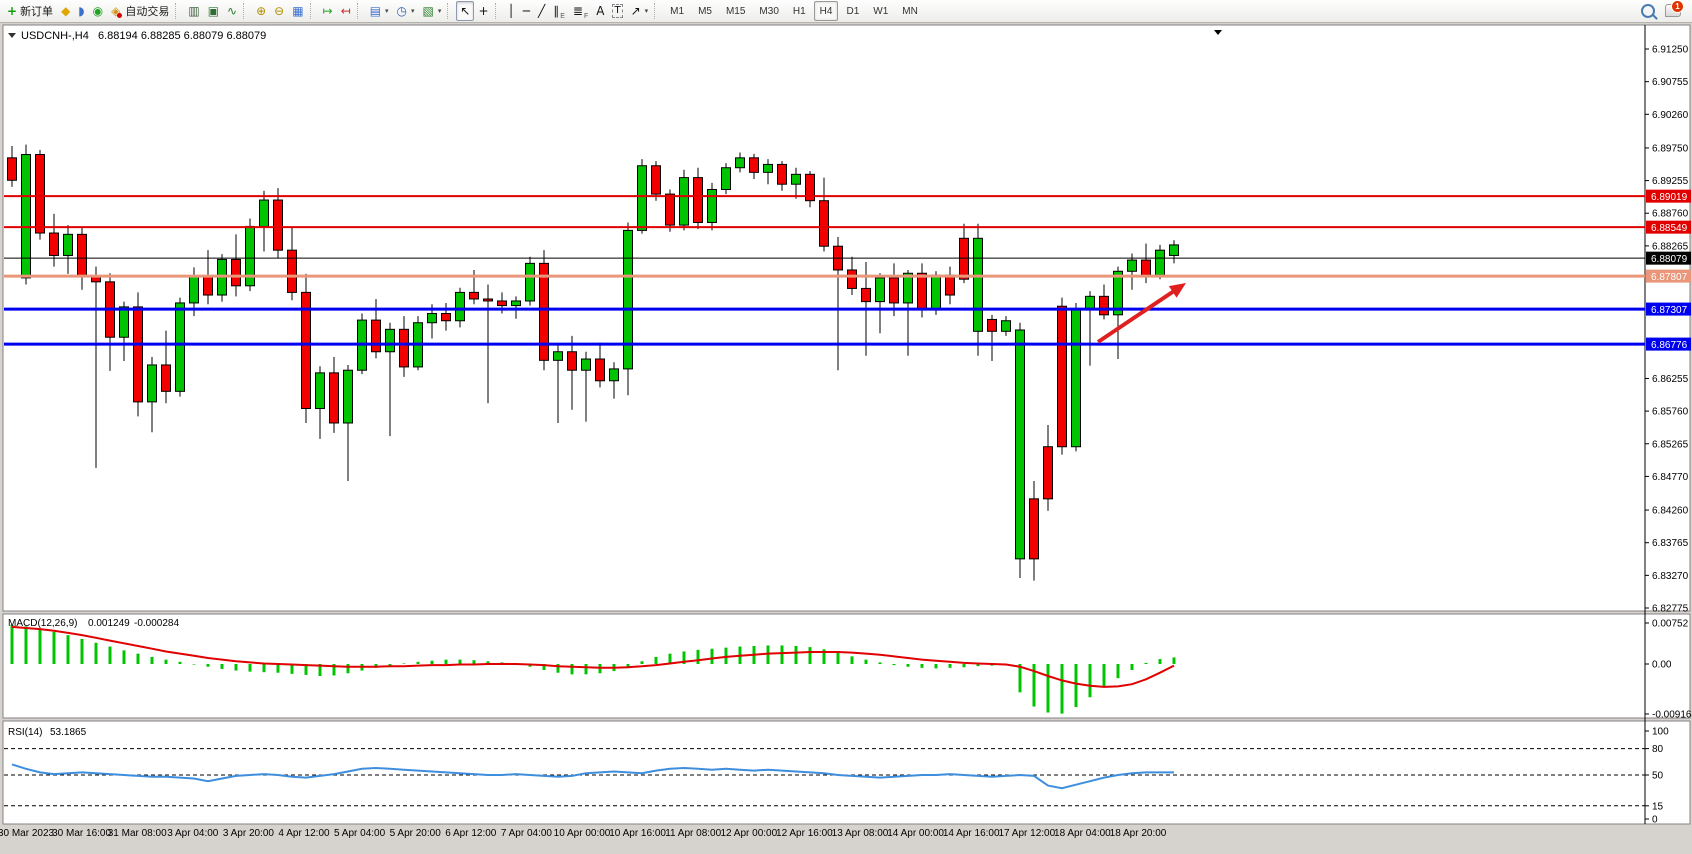  Describe the element at coordinates (140, 11) in the screenshot. I see `auto-trading-button: ◈ 自动交易` at that location.